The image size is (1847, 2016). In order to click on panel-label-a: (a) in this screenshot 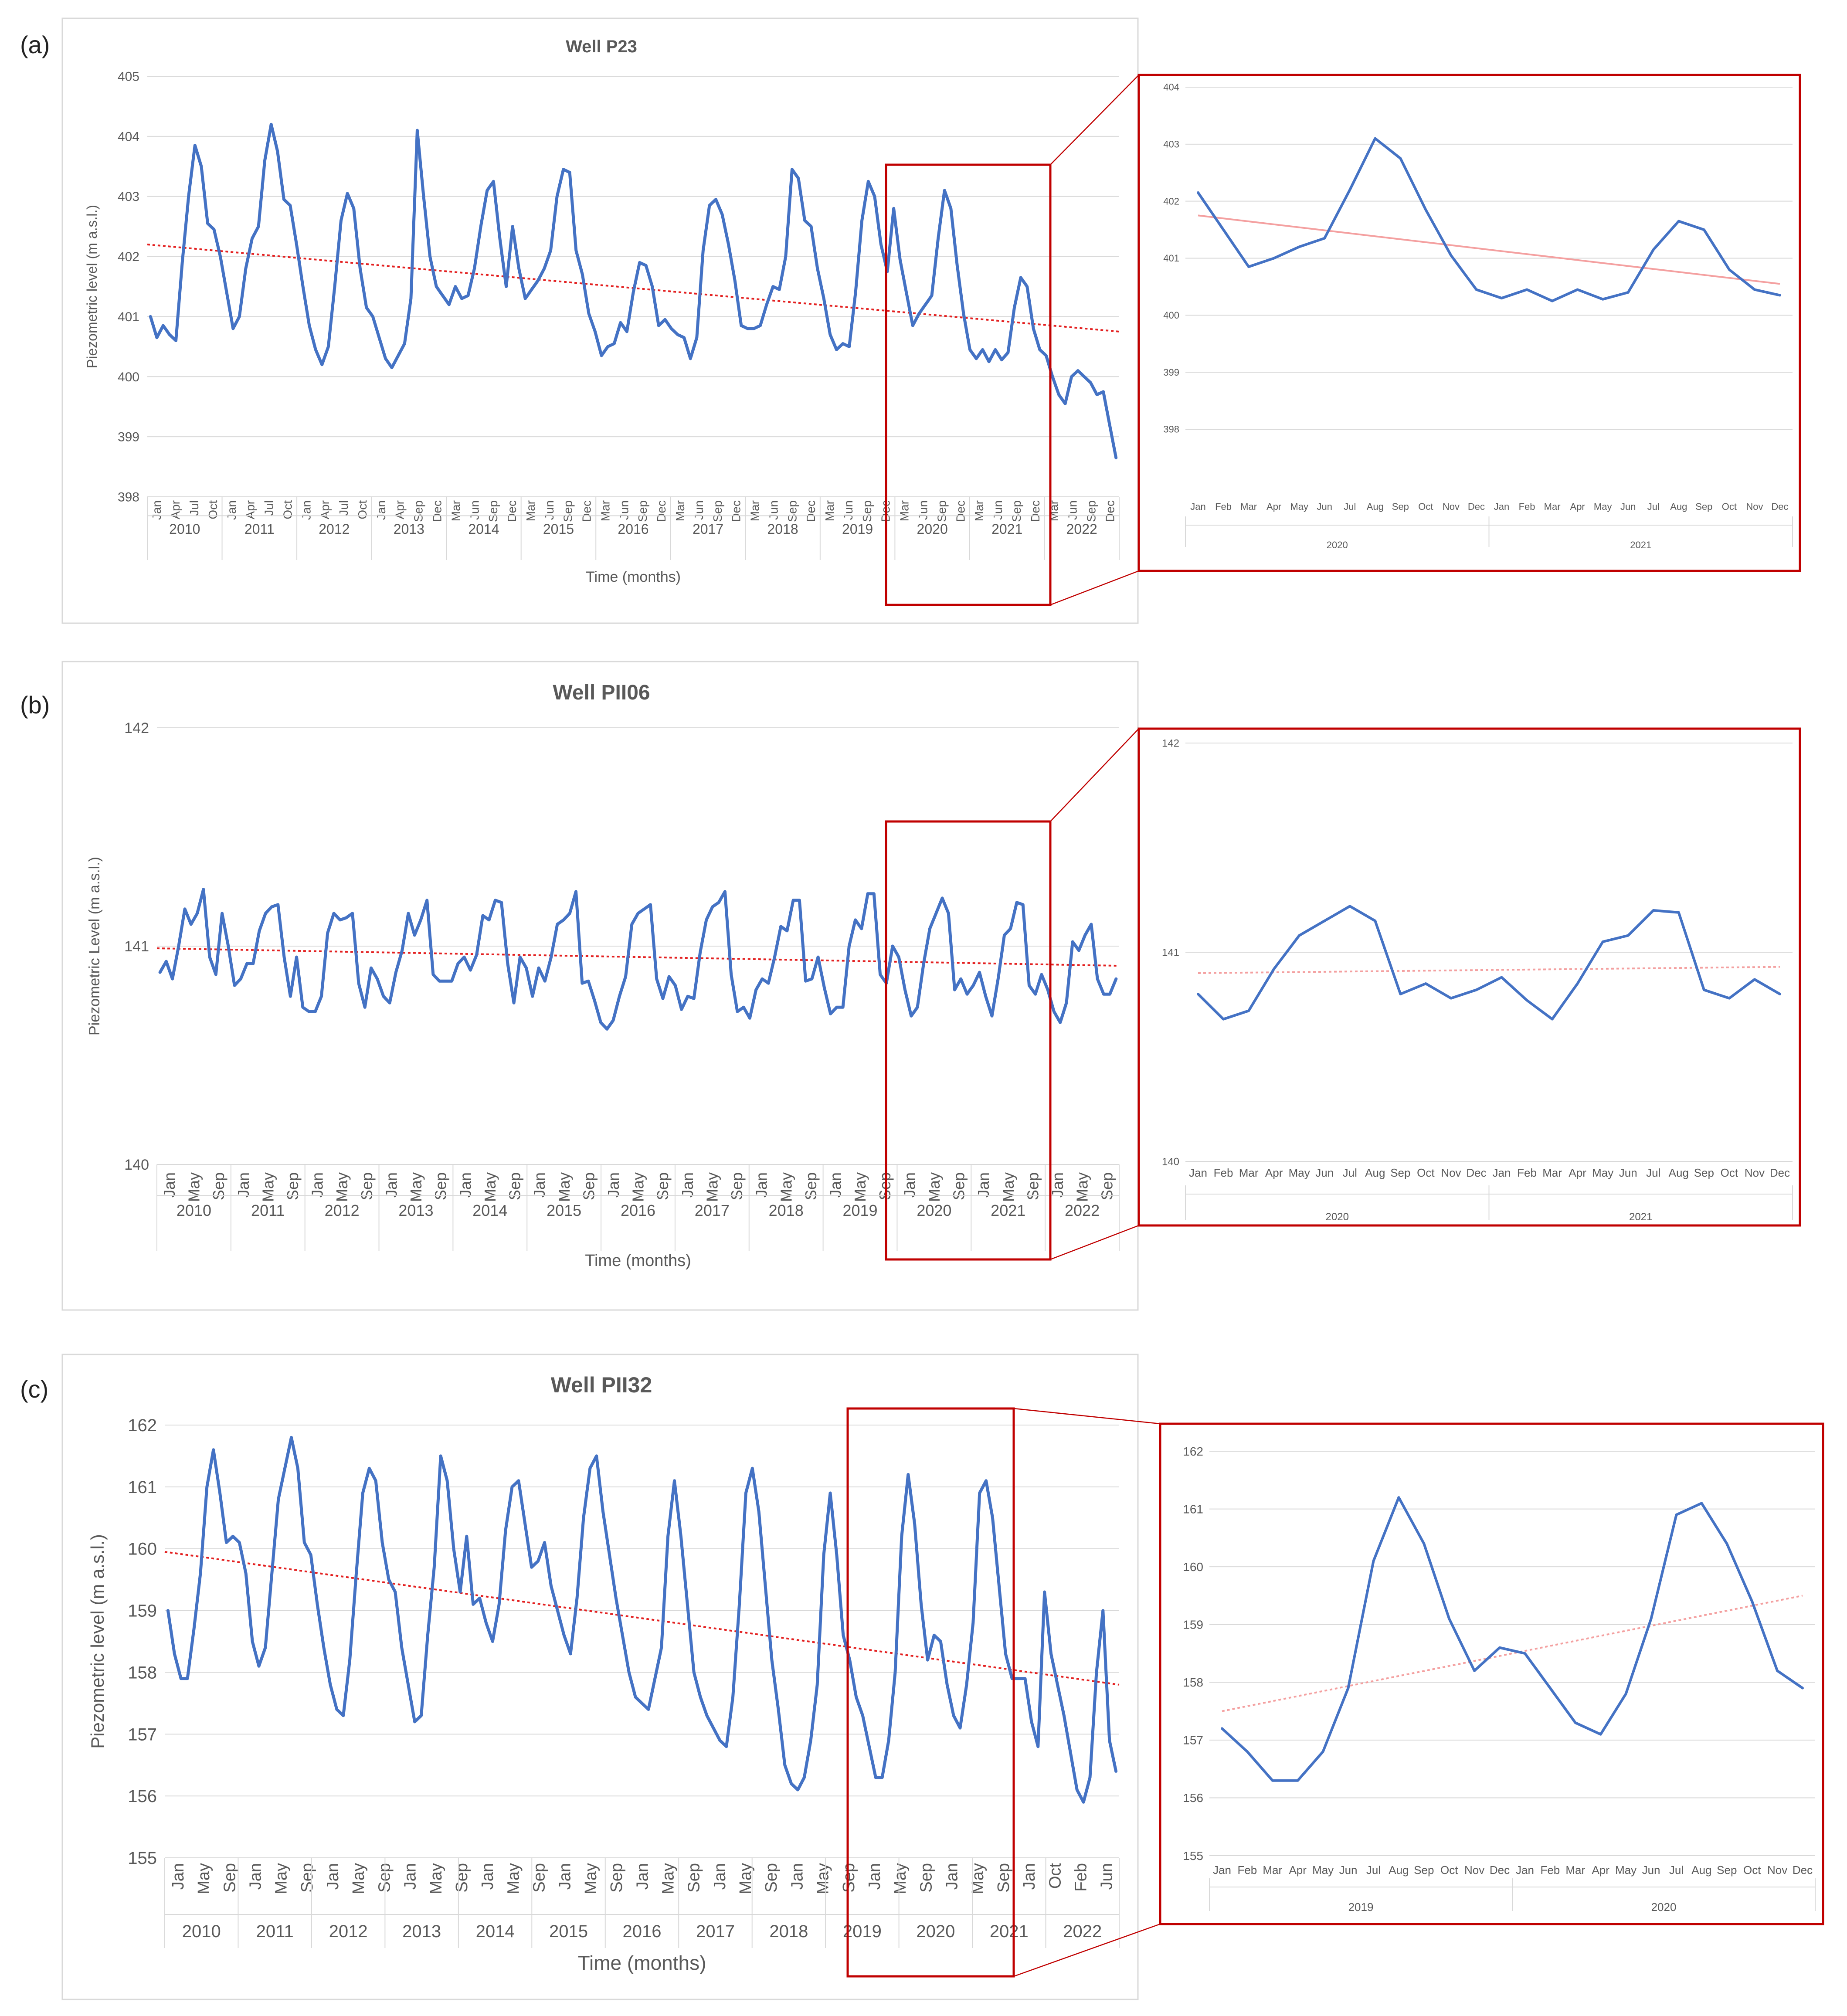, I will do `click(35, 44)`.